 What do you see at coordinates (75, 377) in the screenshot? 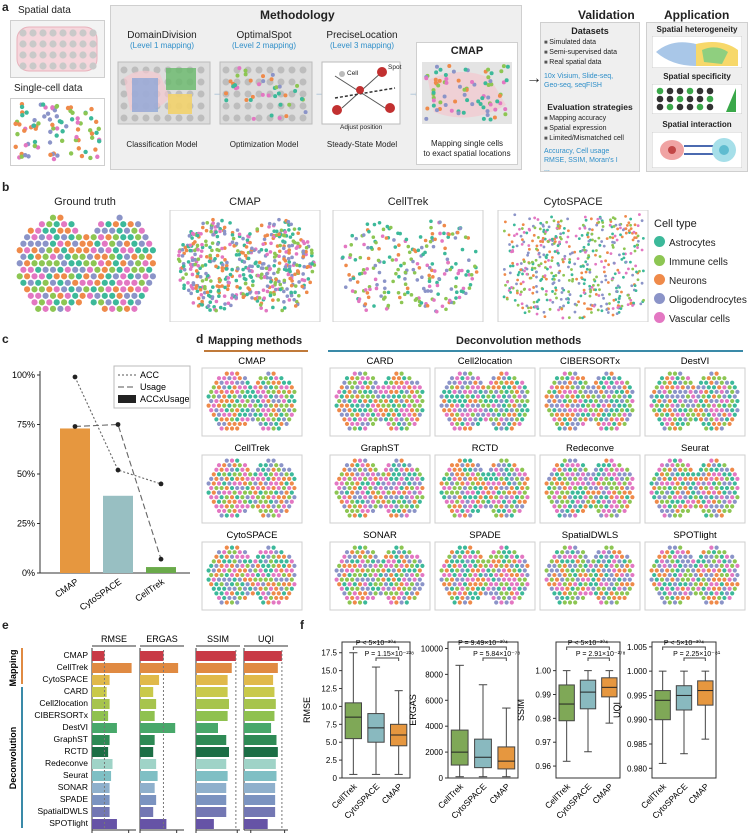
I see `series-point` at bounding box center [75, 377].